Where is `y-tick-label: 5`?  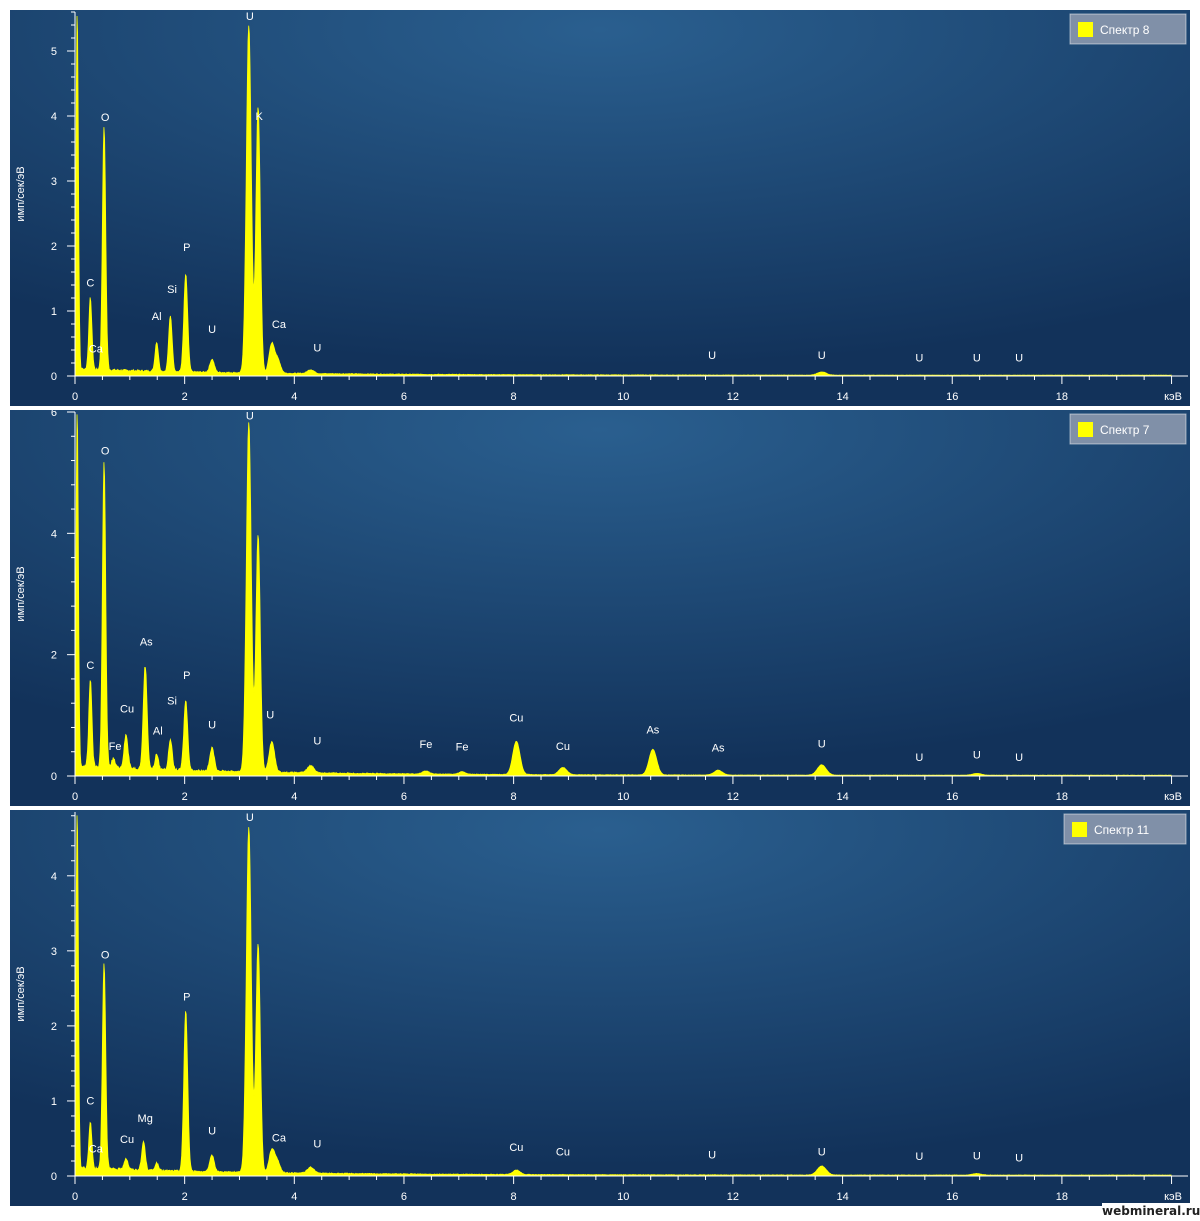
y-tick-label: 5 is located at coordinates (54, 52).